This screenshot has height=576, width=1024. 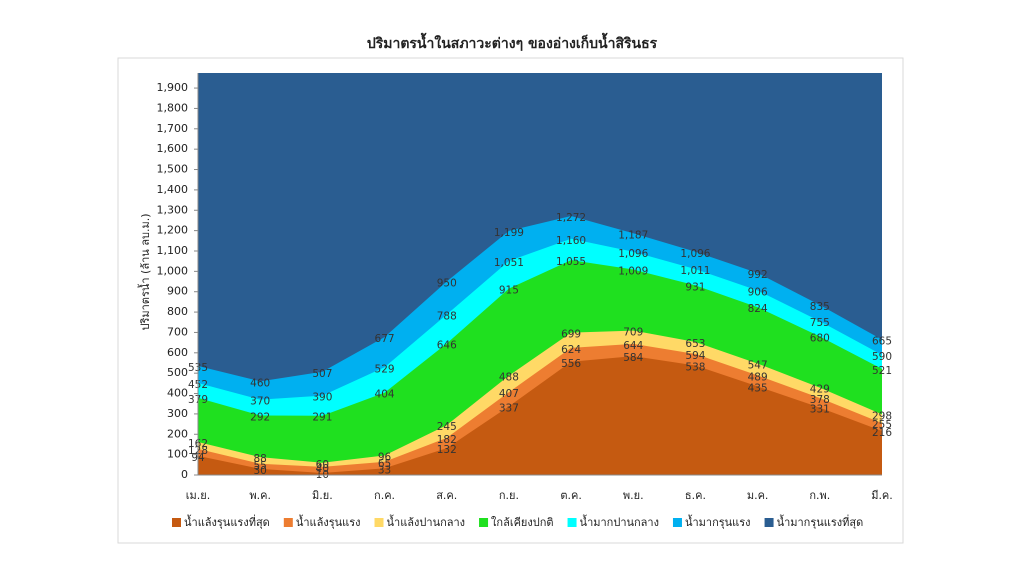 What do you see at coordinates (633, 346) in the screenshot?
I see `value-label: 644` at bounding box center [633, 346].